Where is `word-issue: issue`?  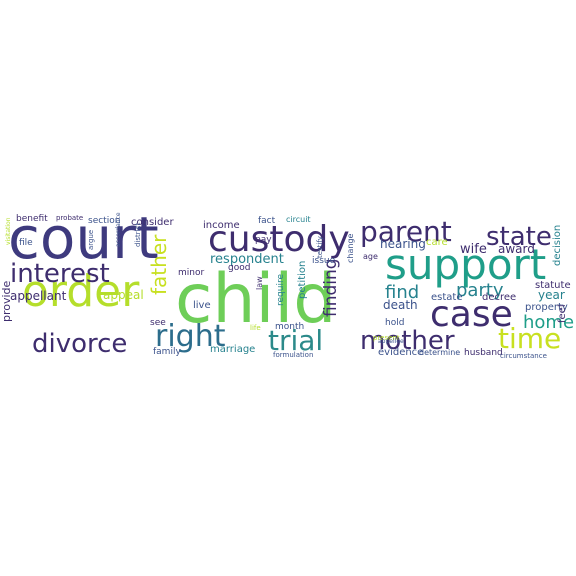
word-issue: issue is located at coordinates (324, 261).